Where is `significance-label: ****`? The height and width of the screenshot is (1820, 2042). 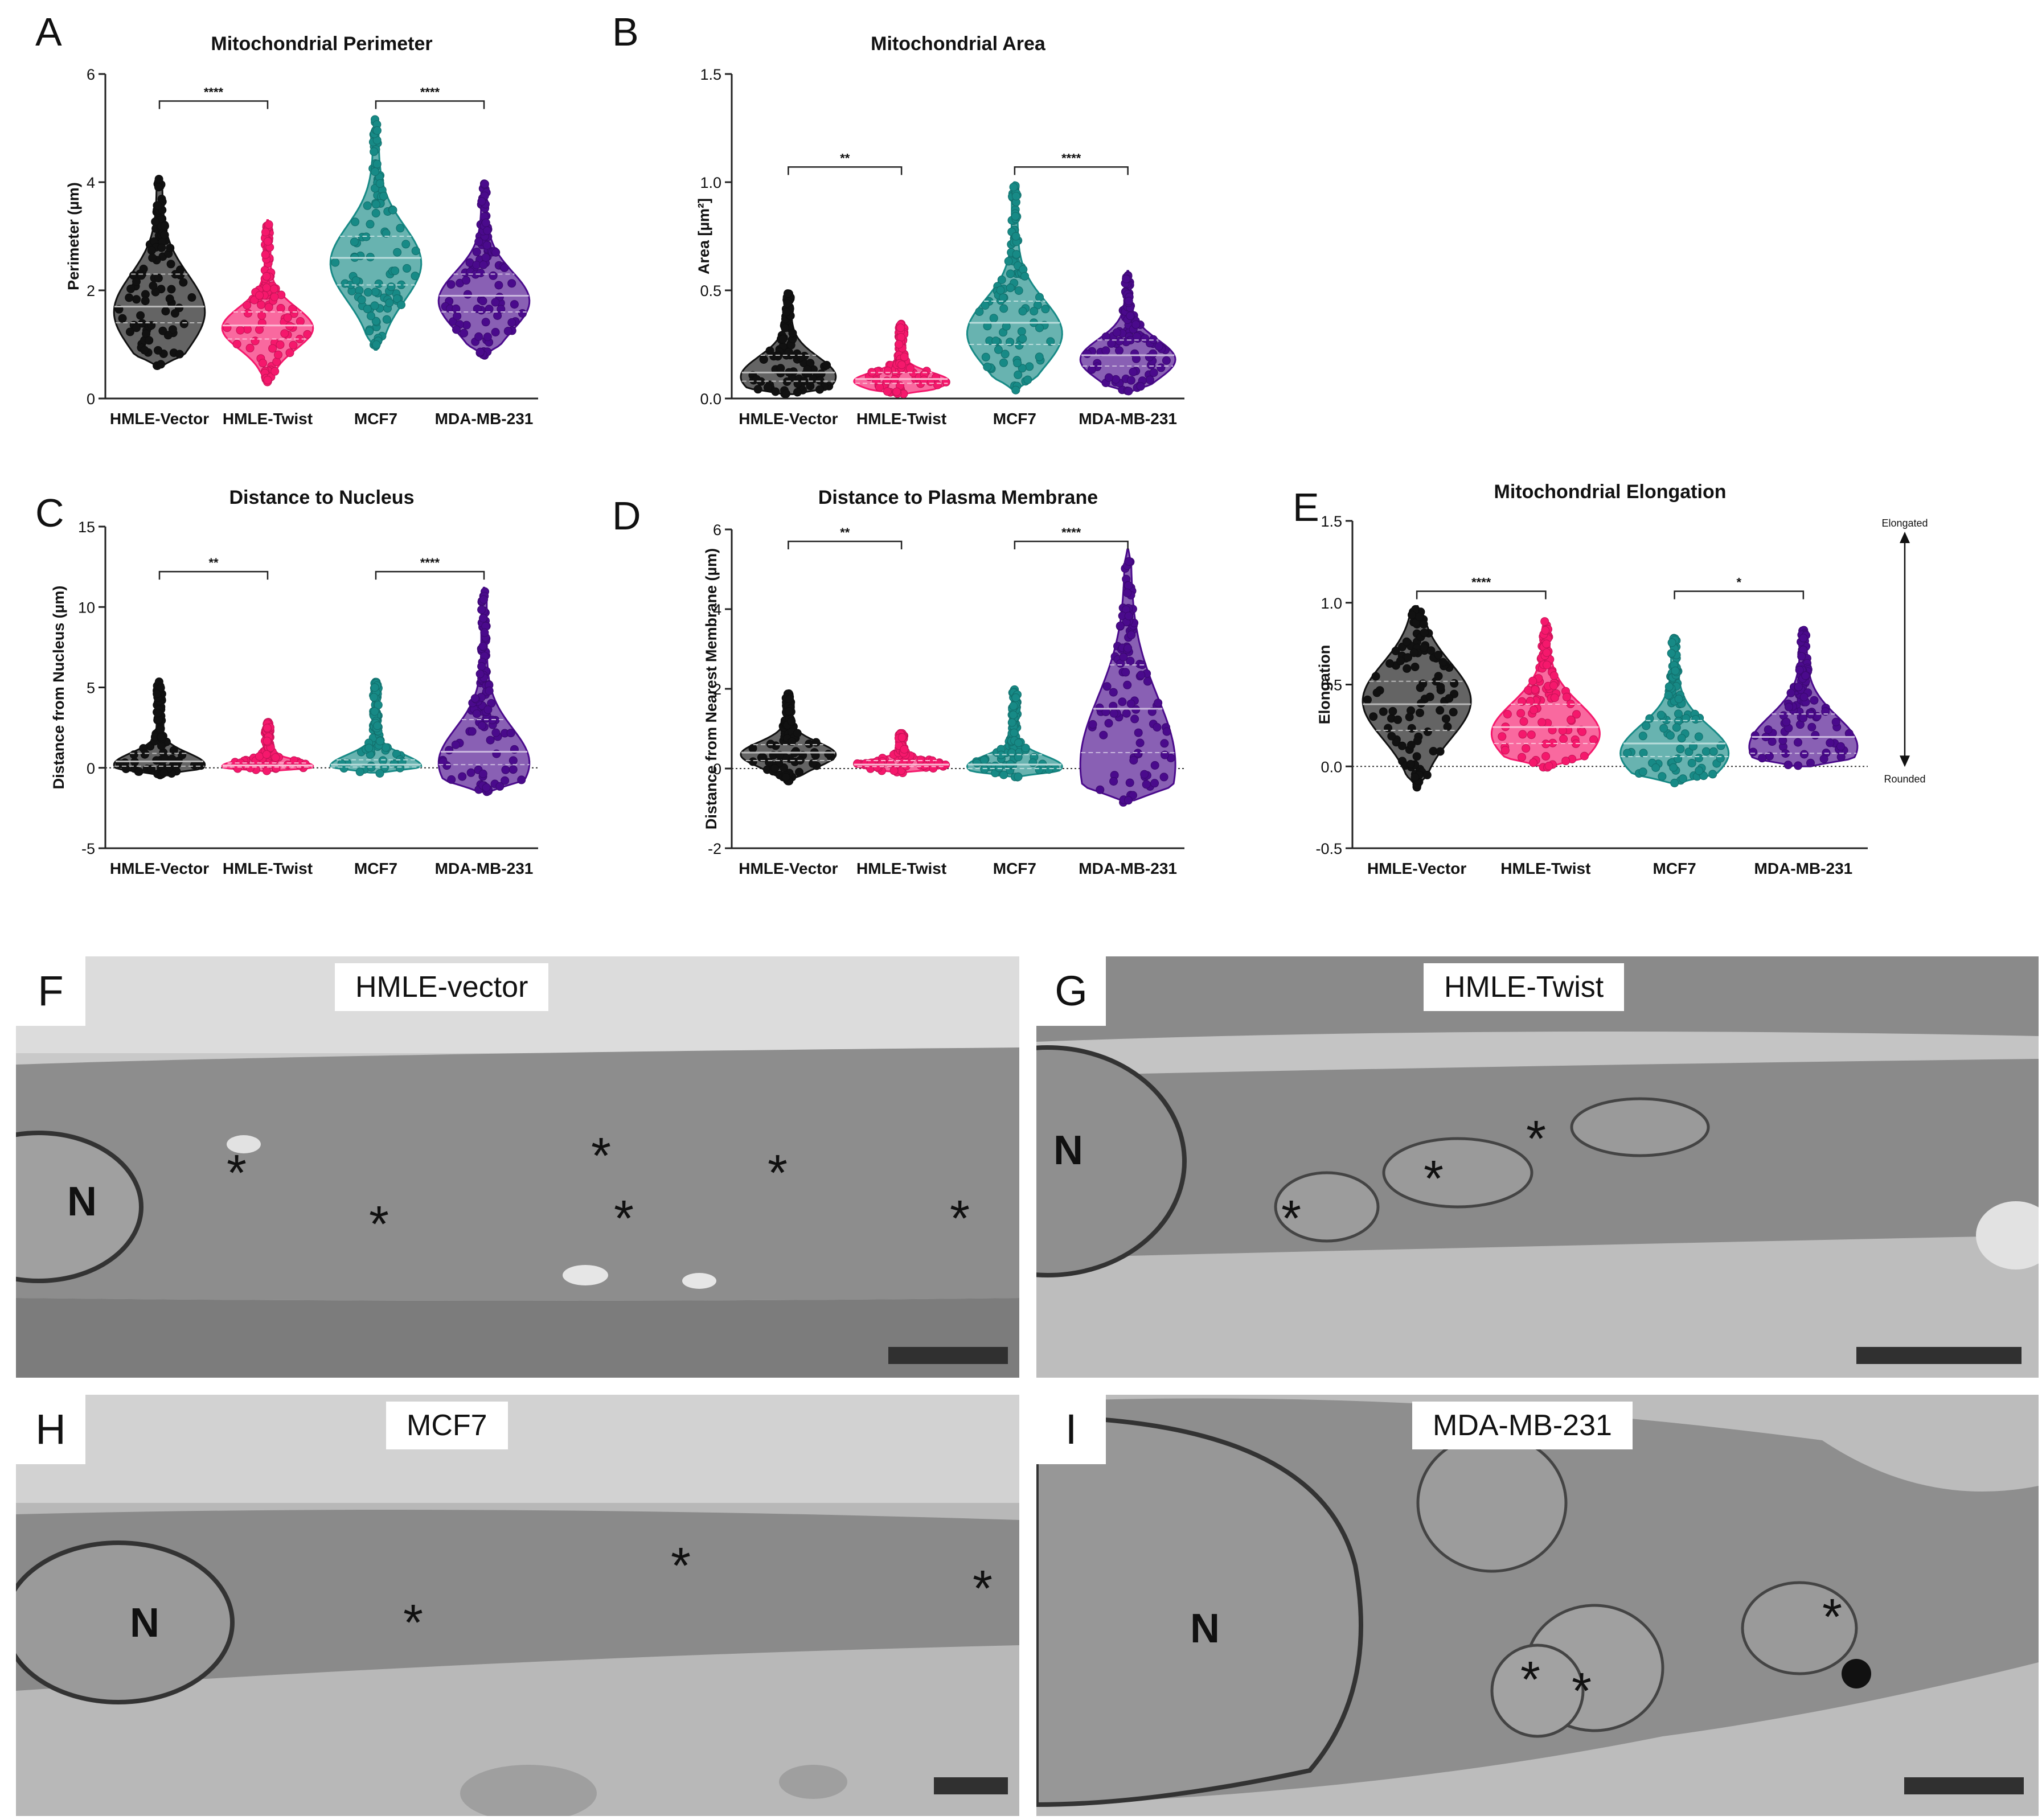
significance-label: **** is located at coordinates (1481, 583).